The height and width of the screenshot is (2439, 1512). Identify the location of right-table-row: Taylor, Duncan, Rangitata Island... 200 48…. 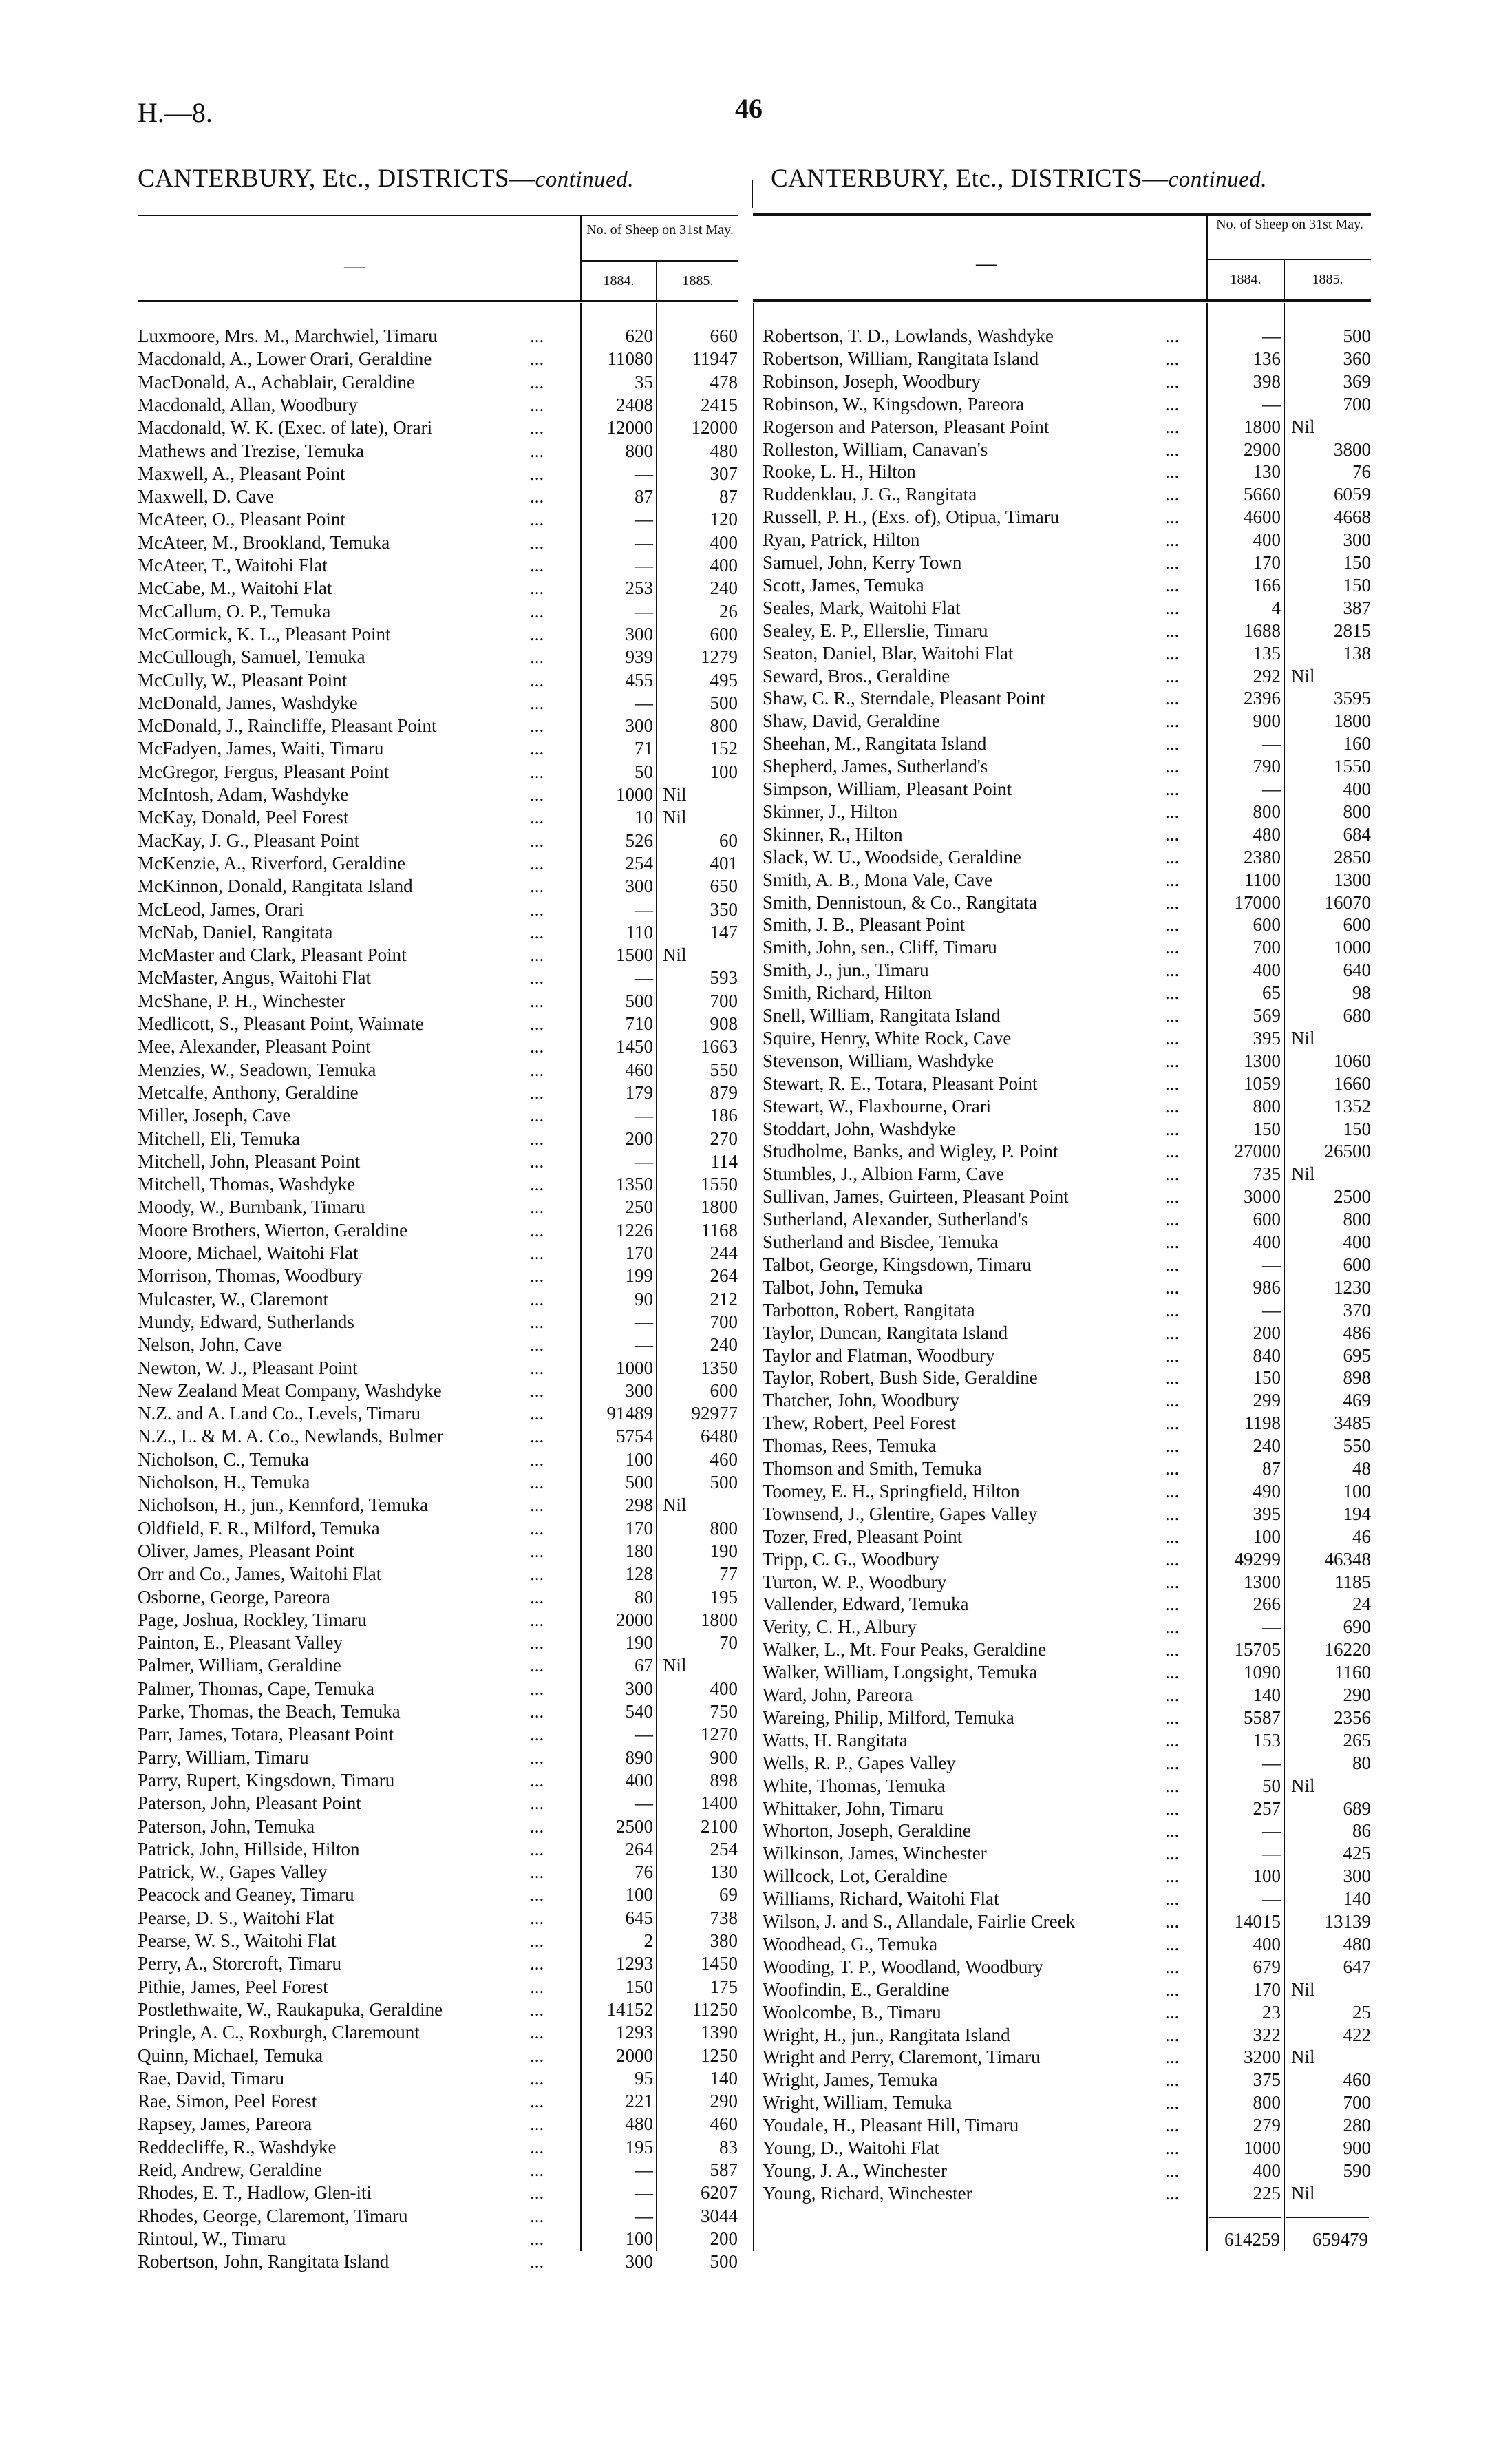
(1067, 1333).